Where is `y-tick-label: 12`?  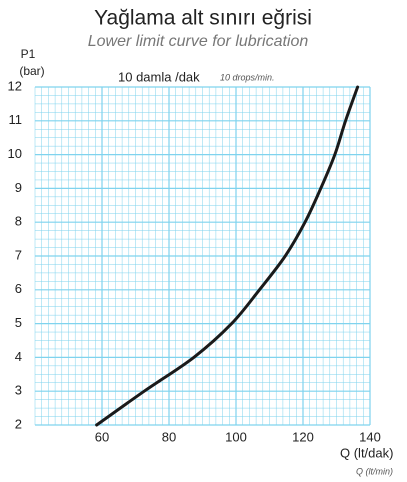 y-tick-label: 12 is located at coordinates (15, 85).